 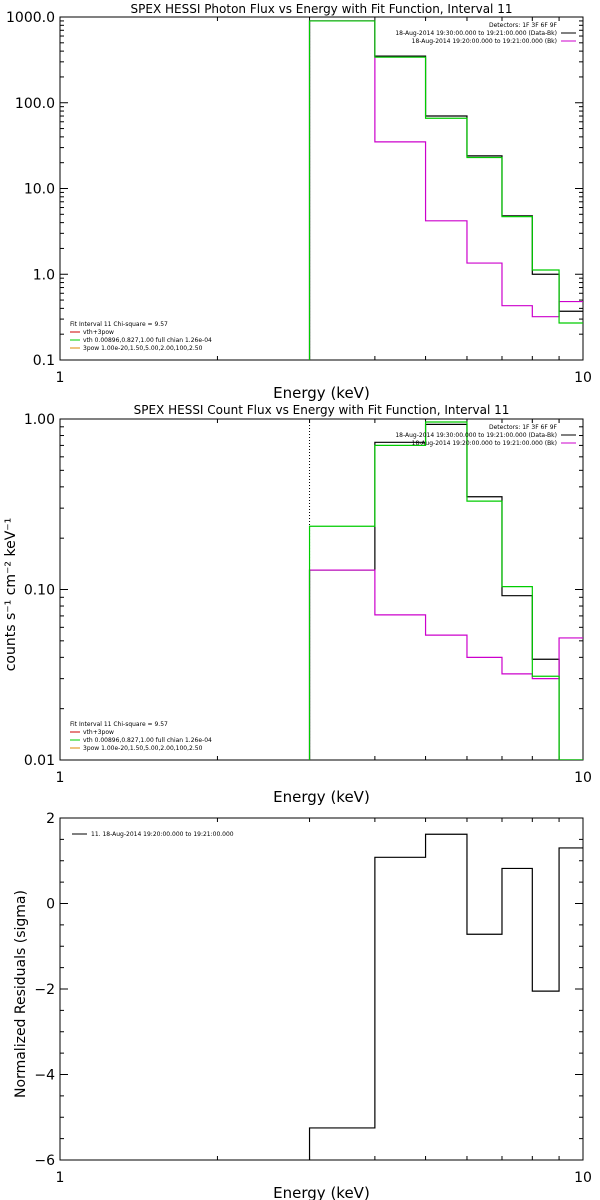 What do you see at coordinates (44, 990) in the screenshot?
I see `y-tick-label: −2` at bounding box center [44, 990].